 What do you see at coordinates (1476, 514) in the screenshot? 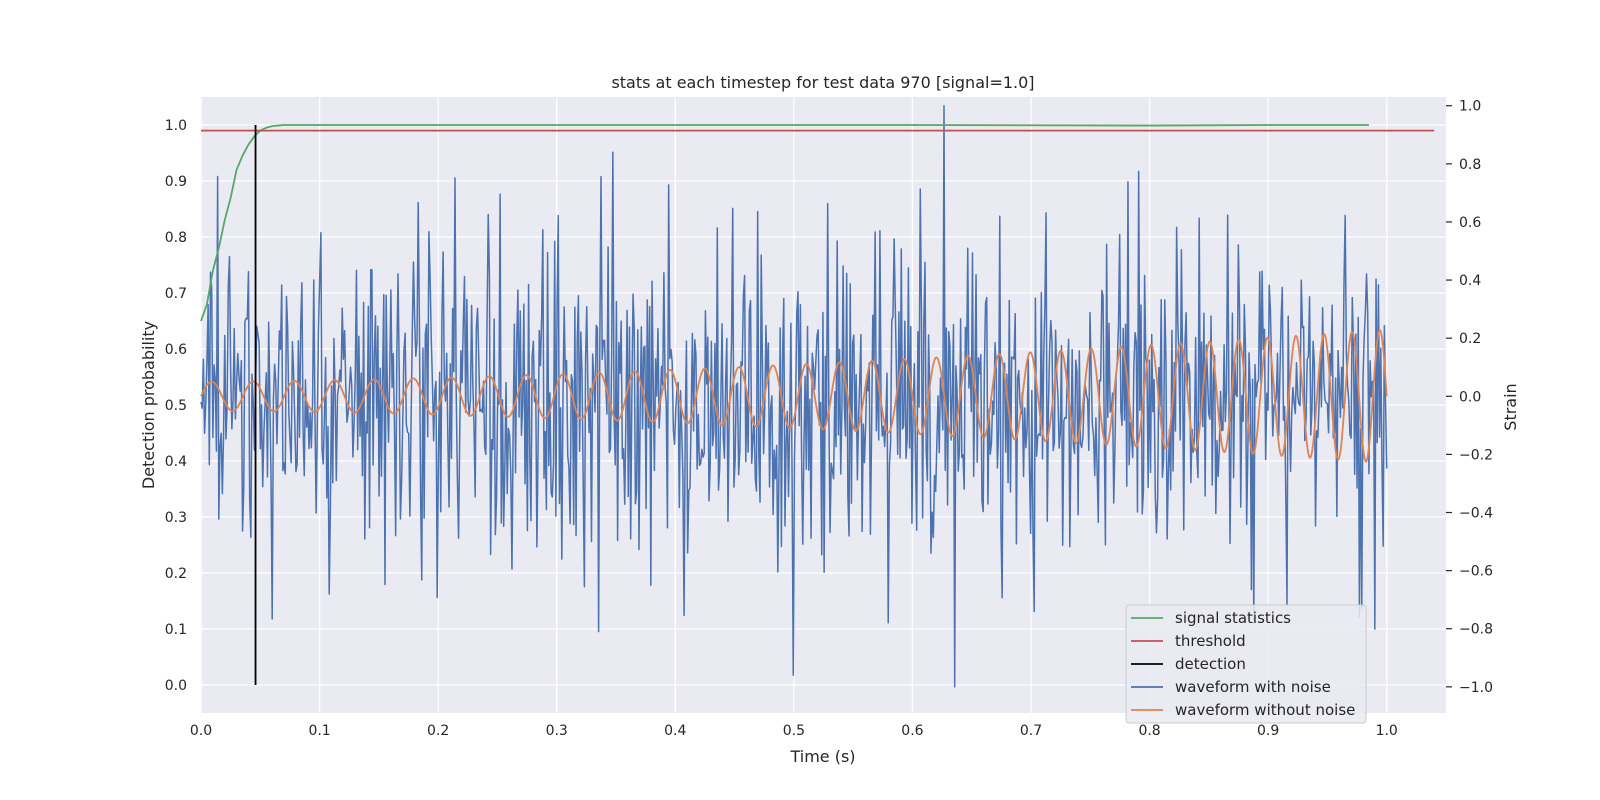
I see `y-tick-label-right: −0.4` at bounding box center [1476, 514].